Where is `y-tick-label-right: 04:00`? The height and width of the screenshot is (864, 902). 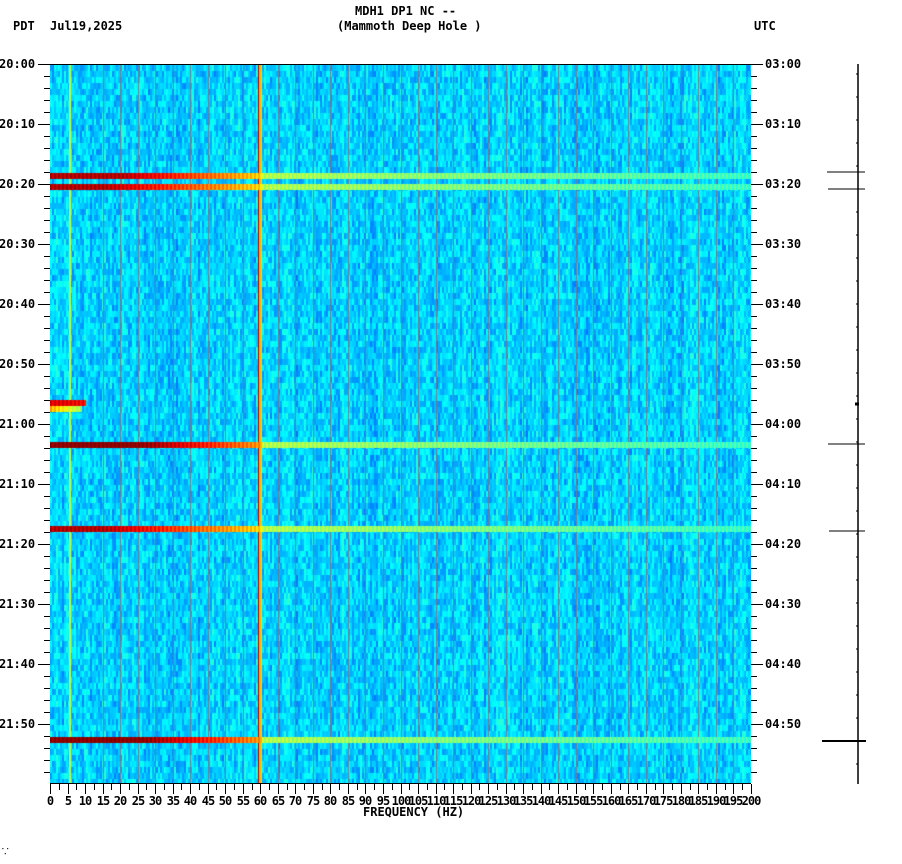
y-tick-label-right: 04:00 is located at coordinates (783, 424).